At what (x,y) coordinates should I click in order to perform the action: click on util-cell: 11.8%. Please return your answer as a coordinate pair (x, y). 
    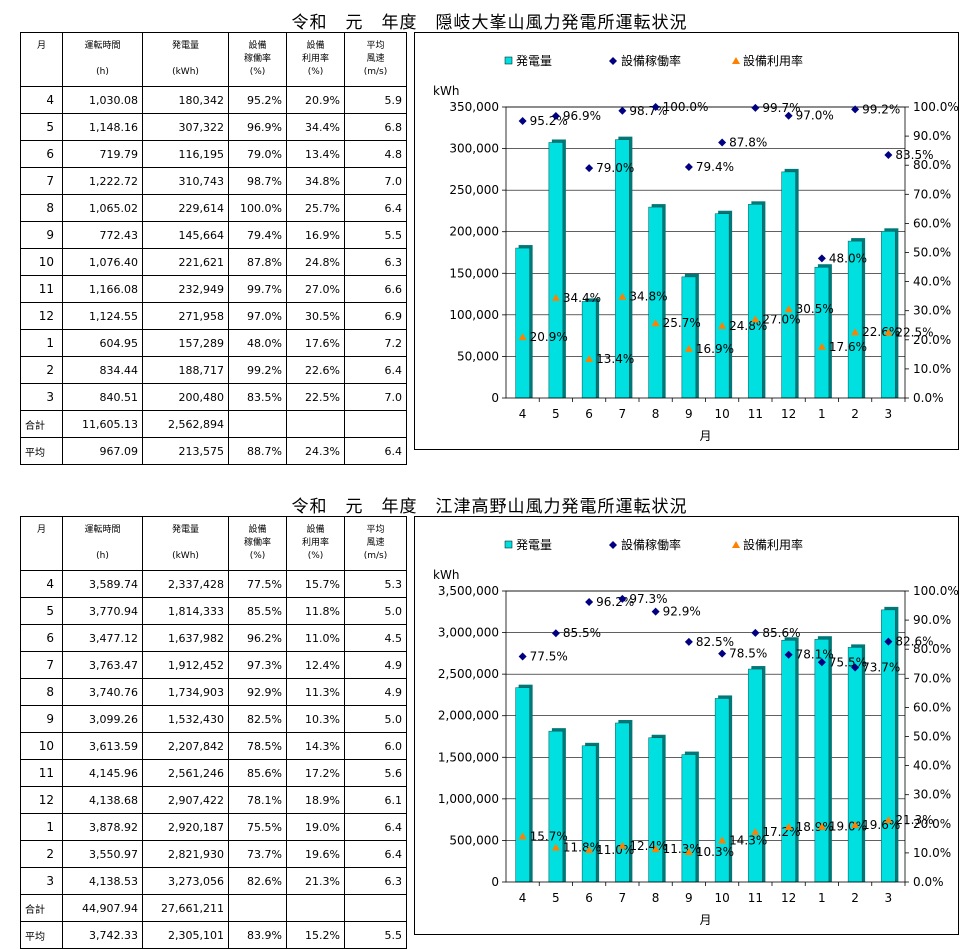
    Looking at the image, I should click on (315, 611).